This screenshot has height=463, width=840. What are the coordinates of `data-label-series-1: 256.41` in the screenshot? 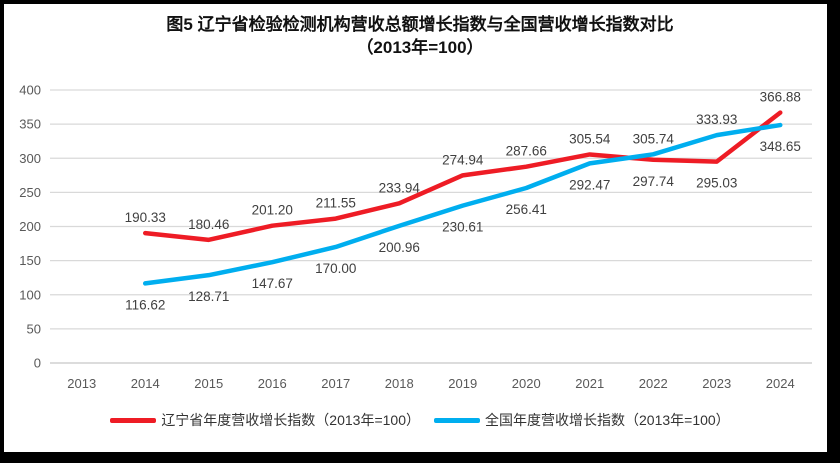 It's located at (526, 209).